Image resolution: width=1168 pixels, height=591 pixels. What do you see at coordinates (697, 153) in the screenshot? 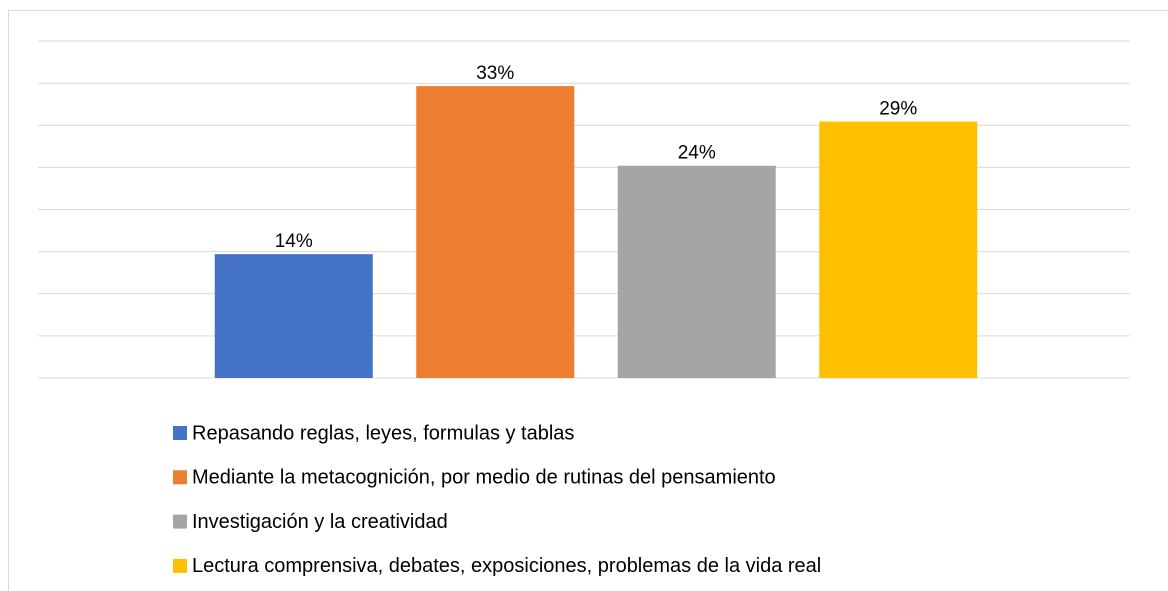
I see `data-label: 24%` at bounding box center [697, 153].